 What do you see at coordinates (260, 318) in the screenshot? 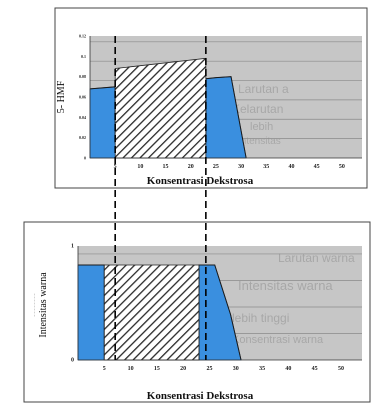
I see `bottom-bg-text-3: lebih tinggi` at bounding box center [260, 318].